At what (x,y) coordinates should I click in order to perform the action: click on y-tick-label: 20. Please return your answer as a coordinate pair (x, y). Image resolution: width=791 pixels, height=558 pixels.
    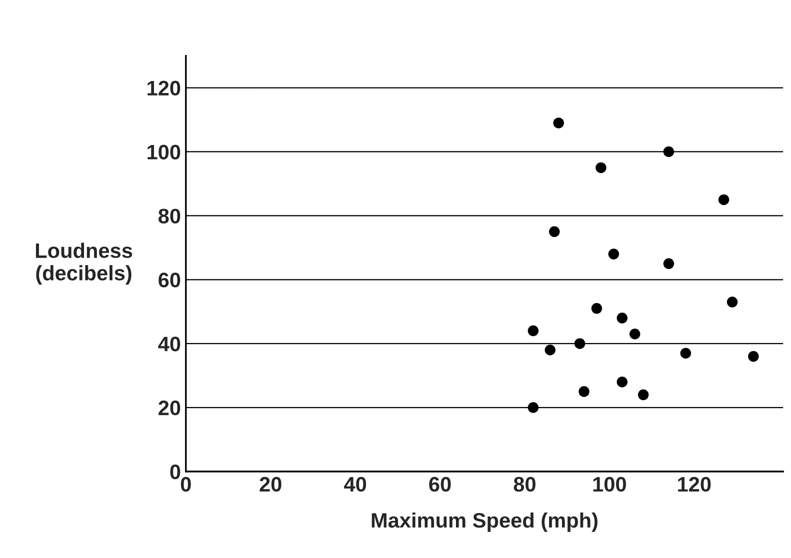
    Looking at the image, I should click on (169, 408).